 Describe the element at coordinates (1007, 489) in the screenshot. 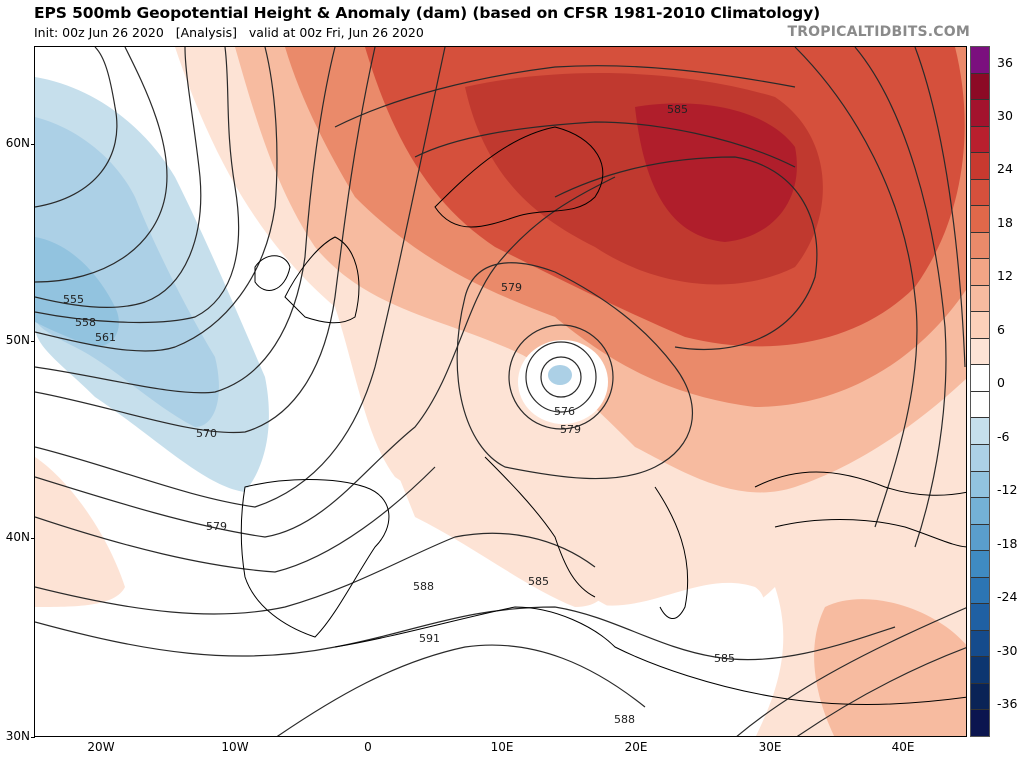

I see `colorbar-label: -12` at that location.